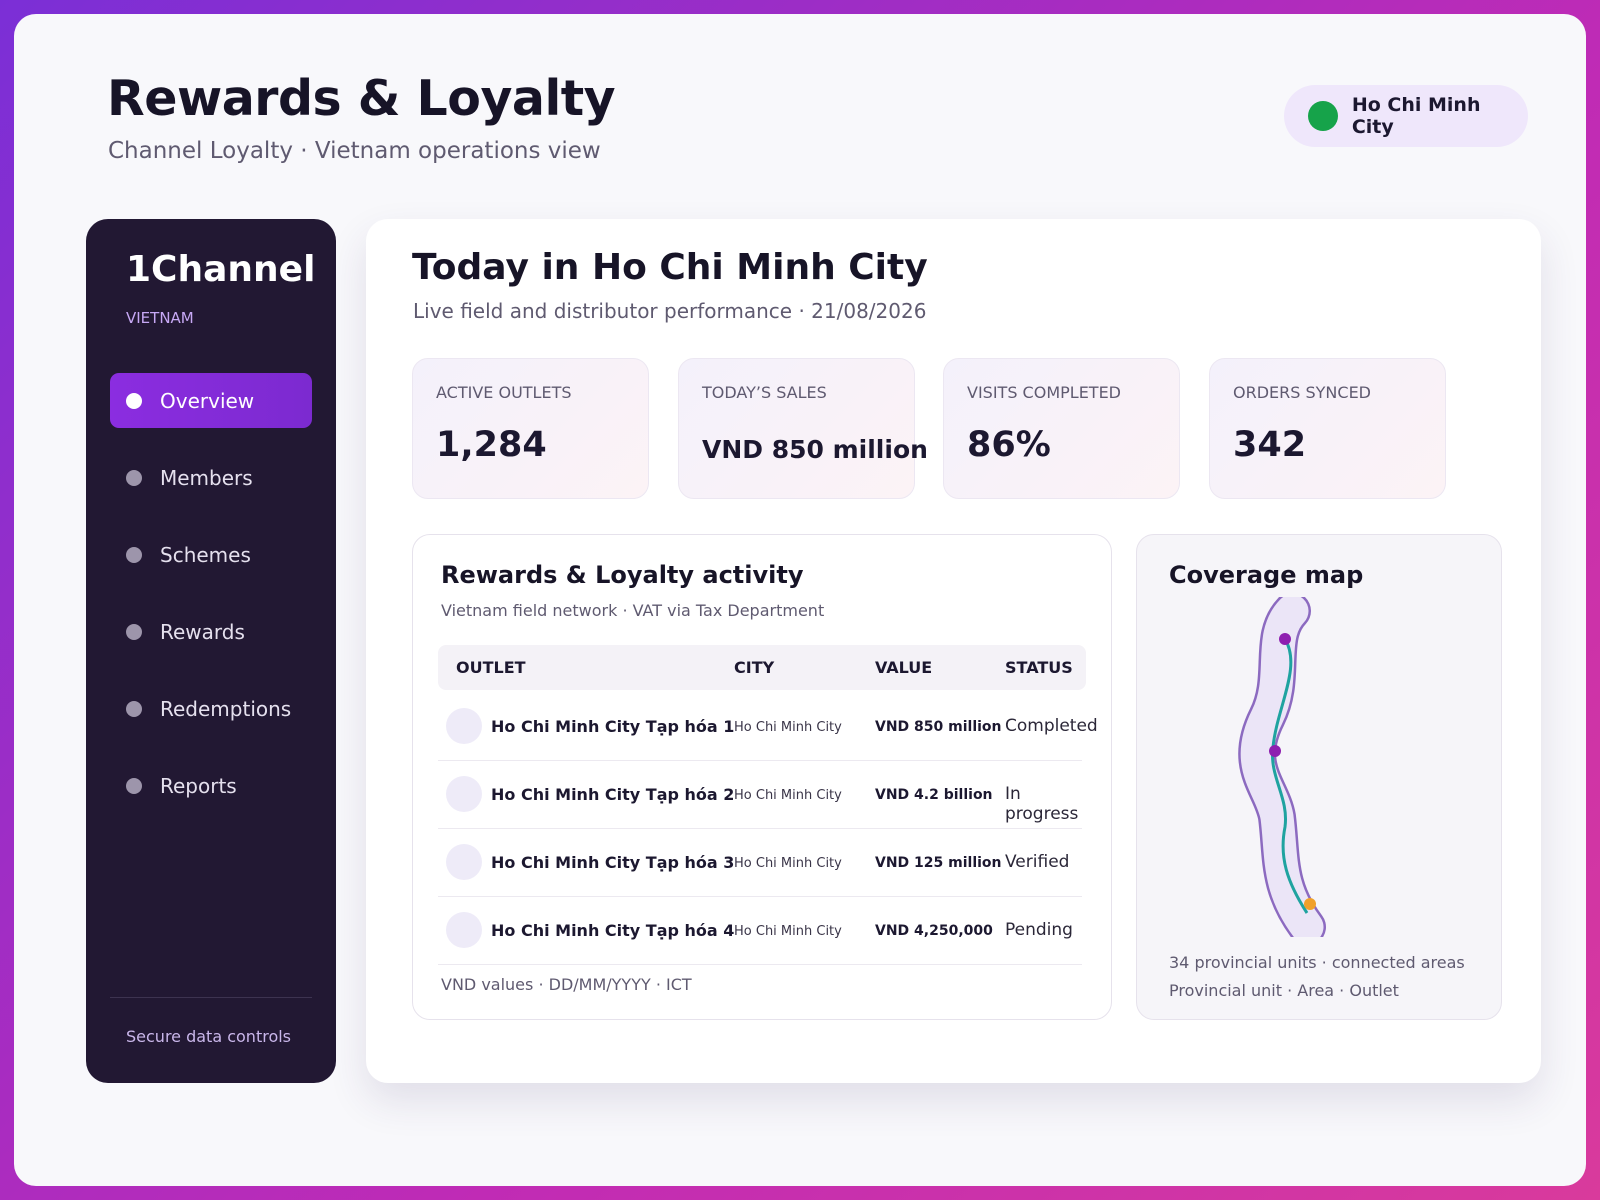 The width and height of the screenshot is (1600, 1200). I want to click on nav-item: Members, so click(211, 477).